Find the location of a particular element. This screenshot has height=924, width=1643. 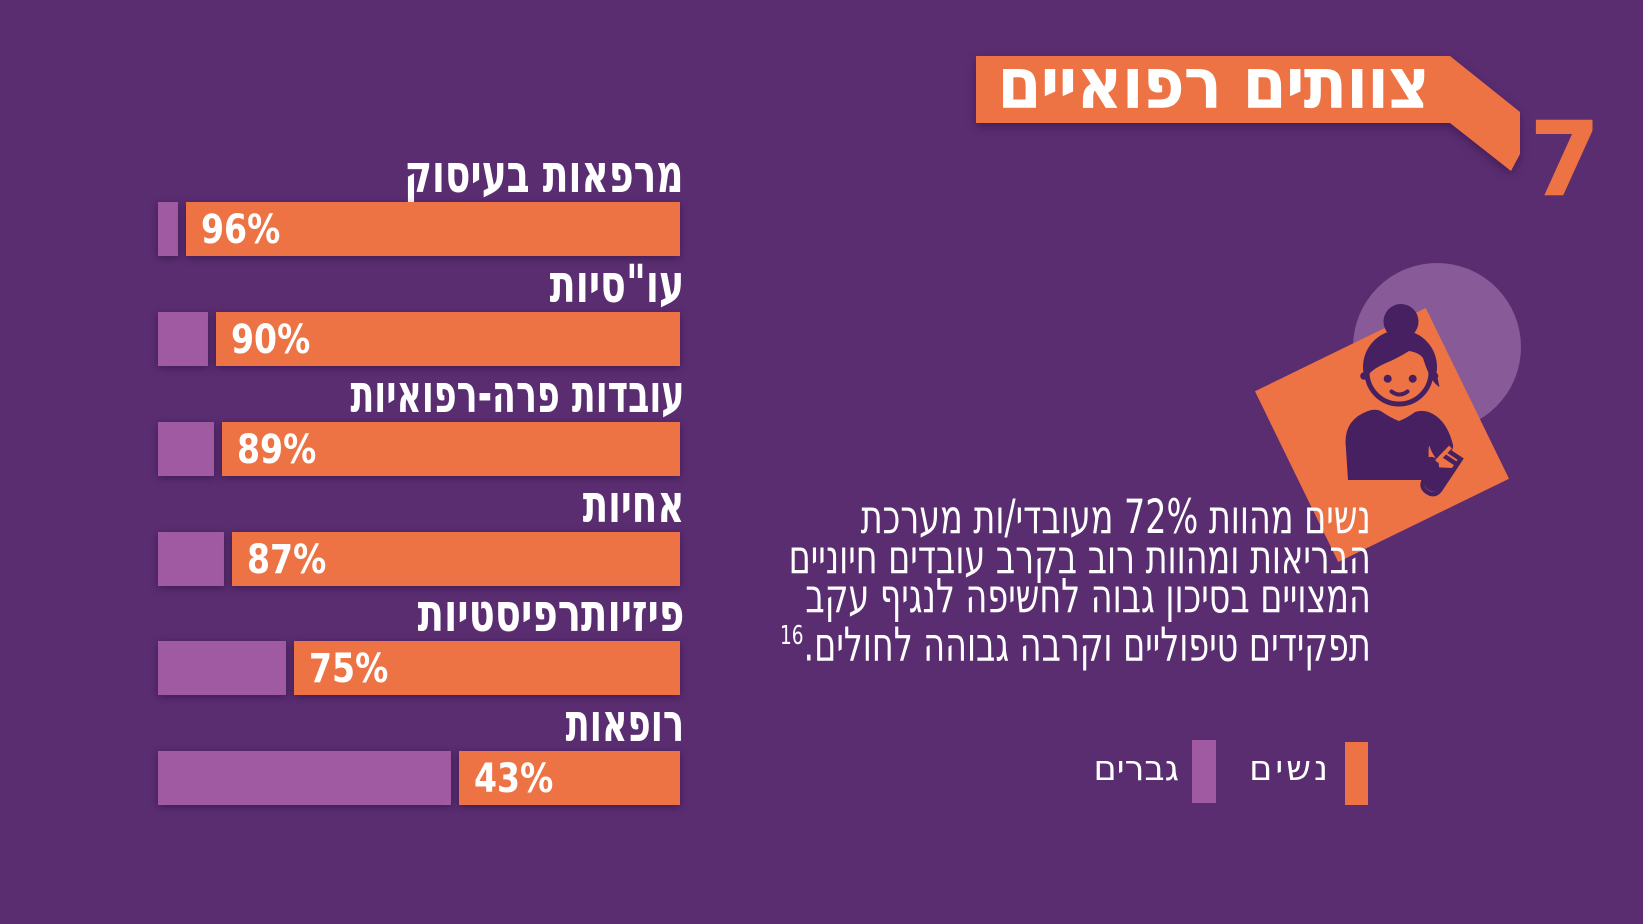

note-line: המצויים בסיכון גבוה לחשיפה לנגיף עקב is located at coordinates (1088, 596).